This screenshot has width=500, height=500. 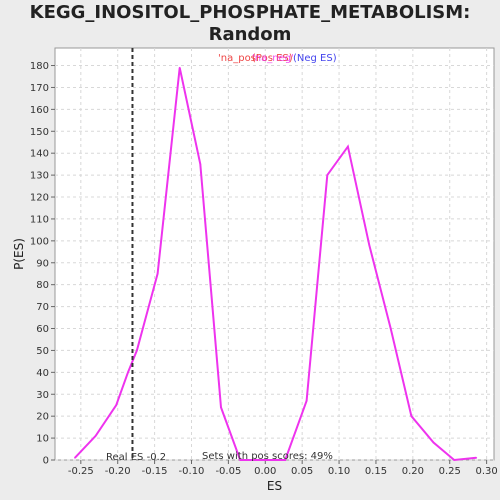 I want to click on x-tick-label: 0.20, so click(x=413, y=471).